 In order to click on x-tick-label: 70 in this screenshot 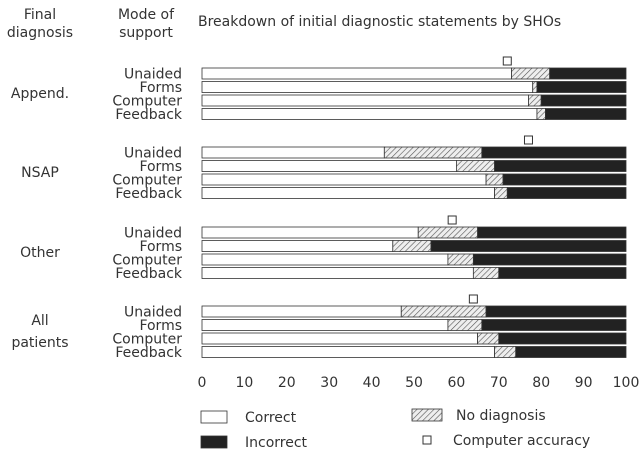, I will do `click(499, 383)`.